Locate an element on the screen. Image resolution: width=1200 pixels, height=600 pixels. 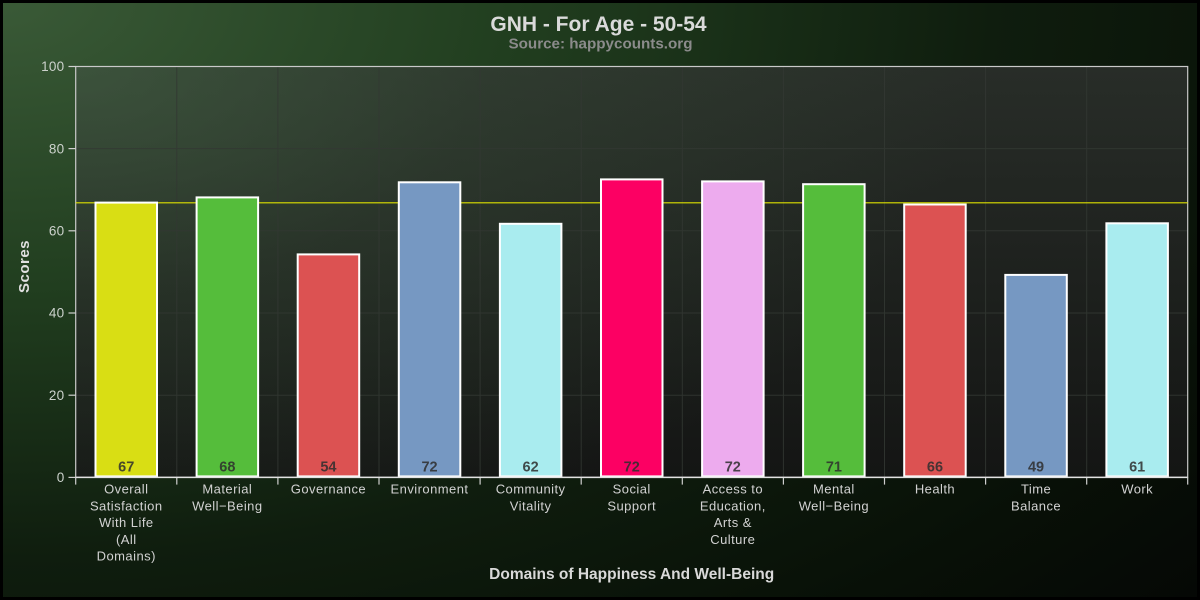
svg-text: 80 is located at coordinates (57, 148).